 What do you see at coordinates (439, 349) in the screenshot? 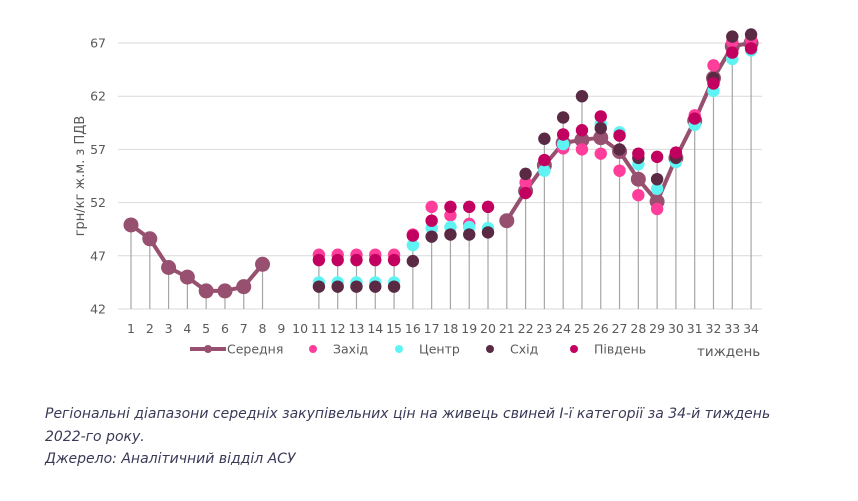
I see `legend-label: Центр` at bounding box center [439, 349].